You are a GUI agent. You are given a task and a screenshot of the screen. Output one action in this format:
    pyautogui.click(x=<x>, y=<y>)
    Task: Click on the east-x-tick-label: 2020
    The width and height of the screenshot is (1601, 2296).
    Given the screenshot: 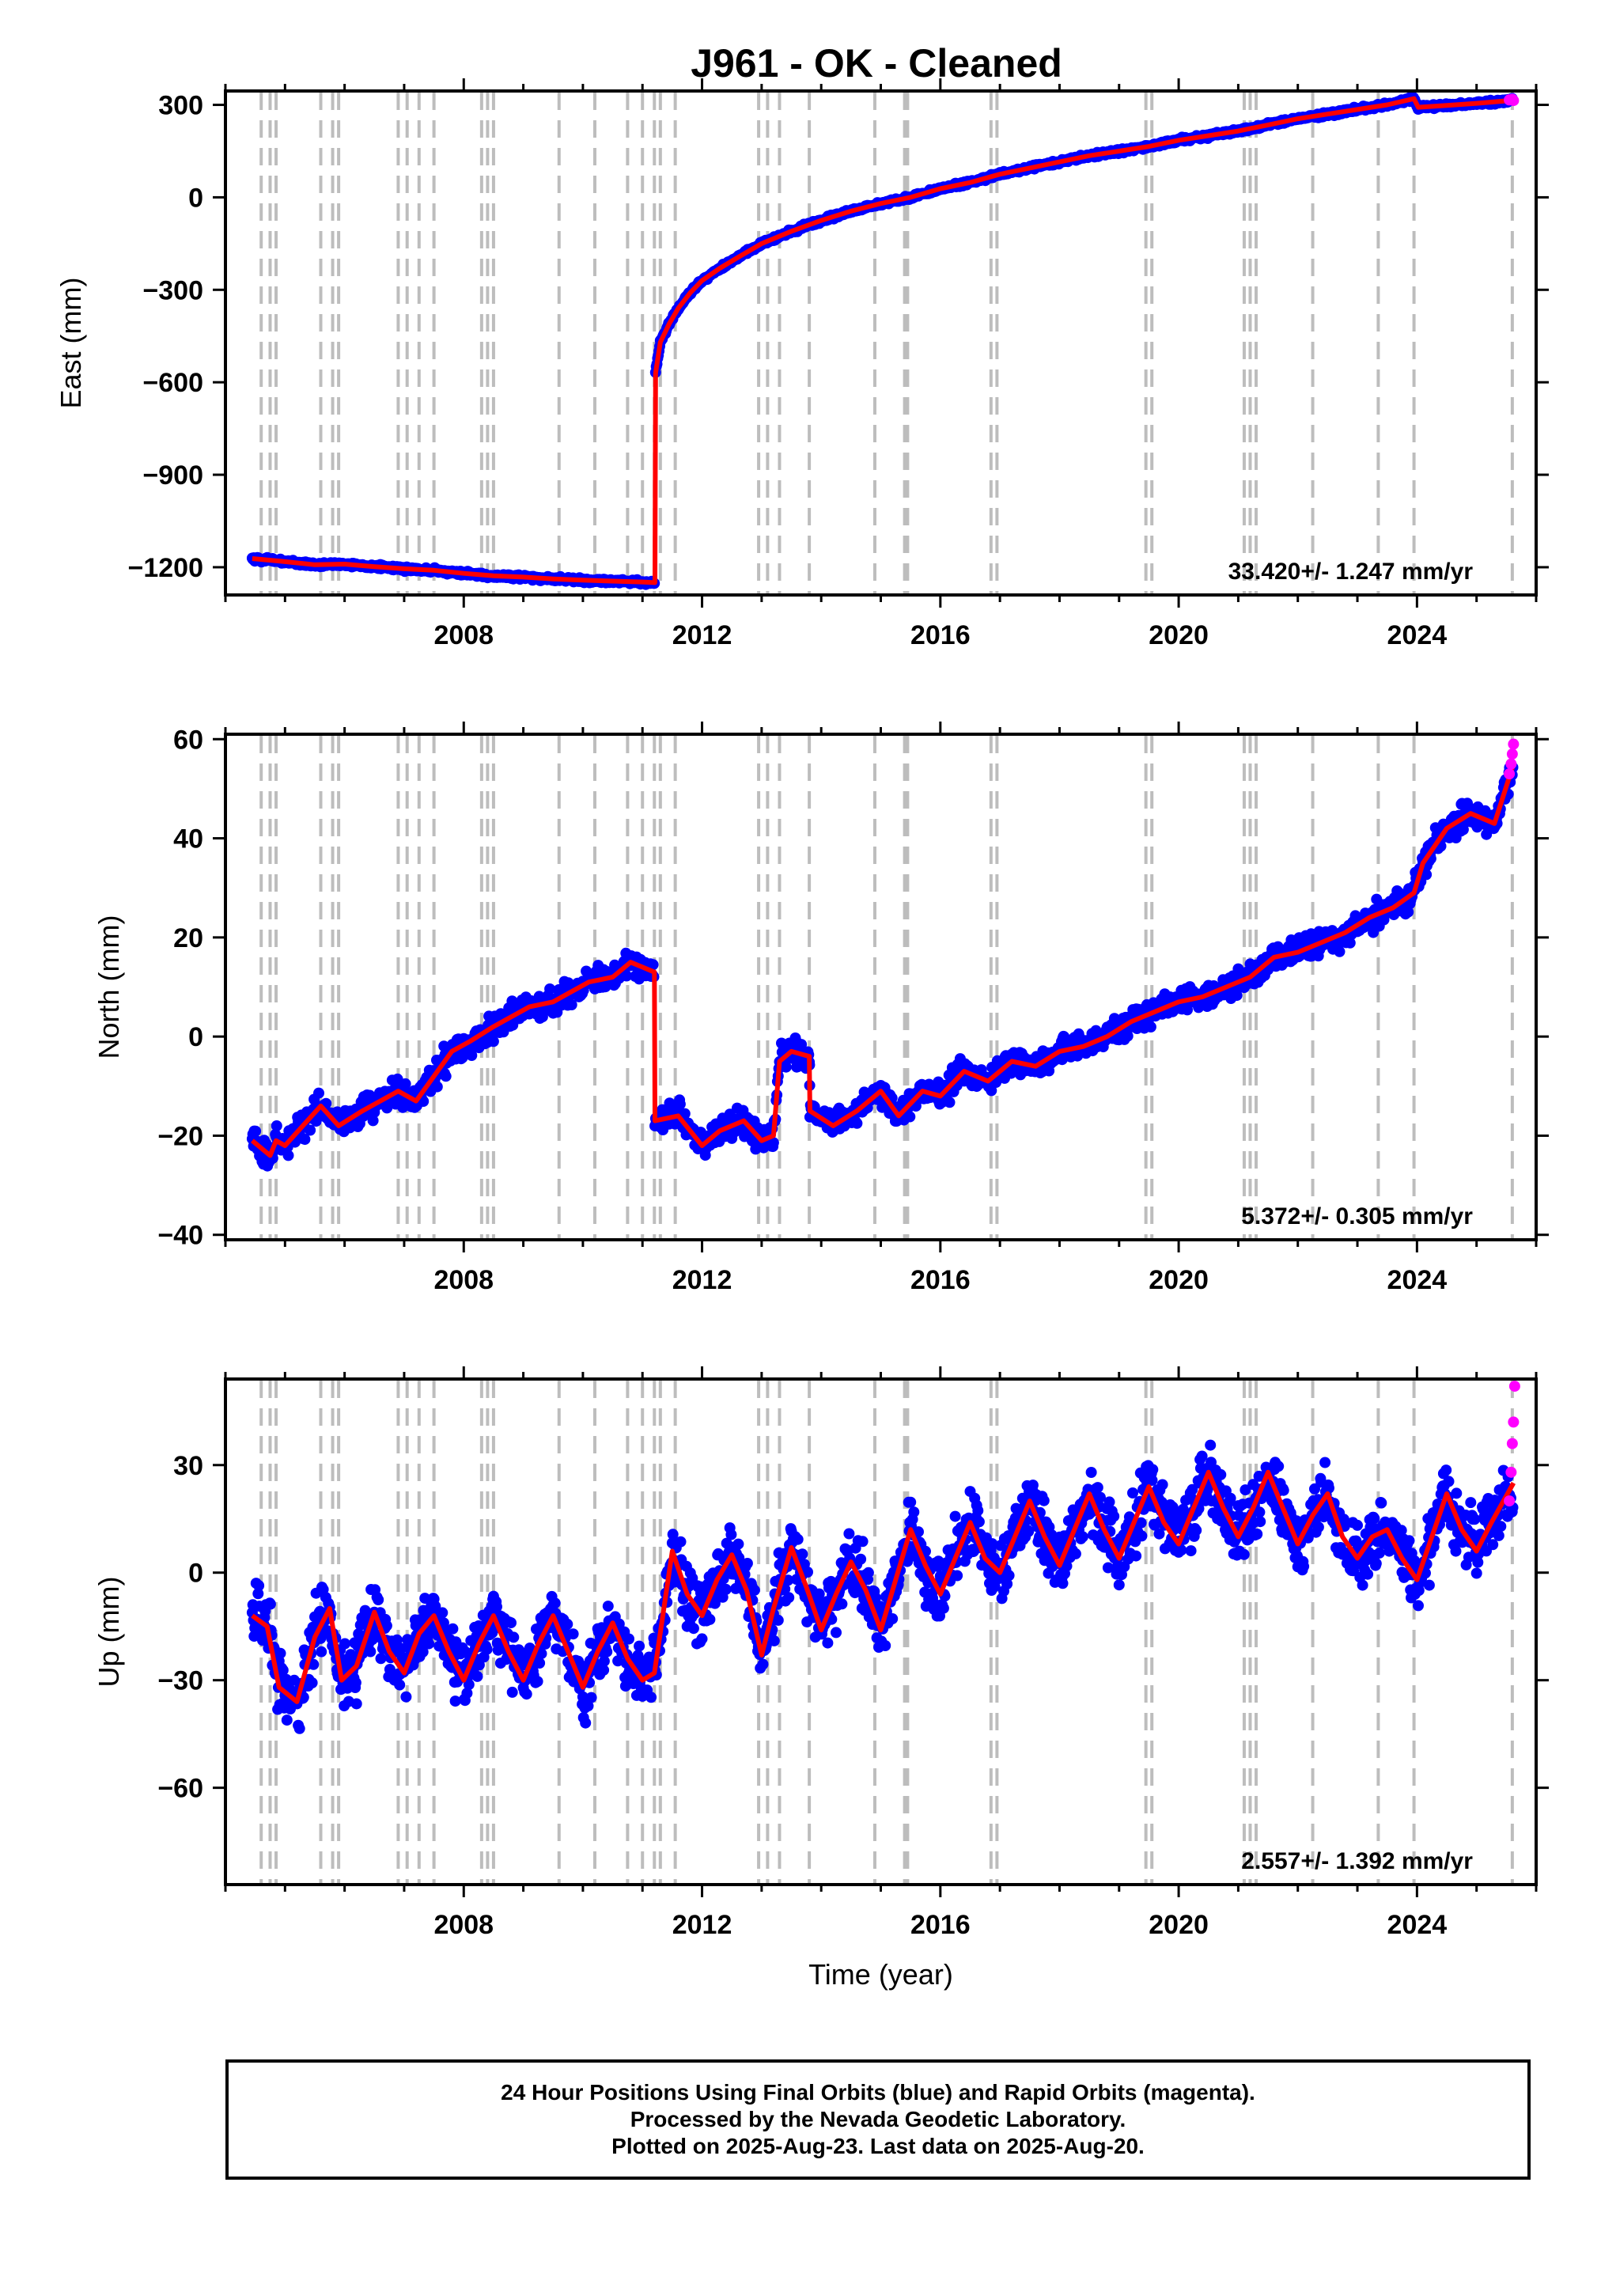 What is the action you would take?
    pyautogui.click(x=1179, y=635)
    